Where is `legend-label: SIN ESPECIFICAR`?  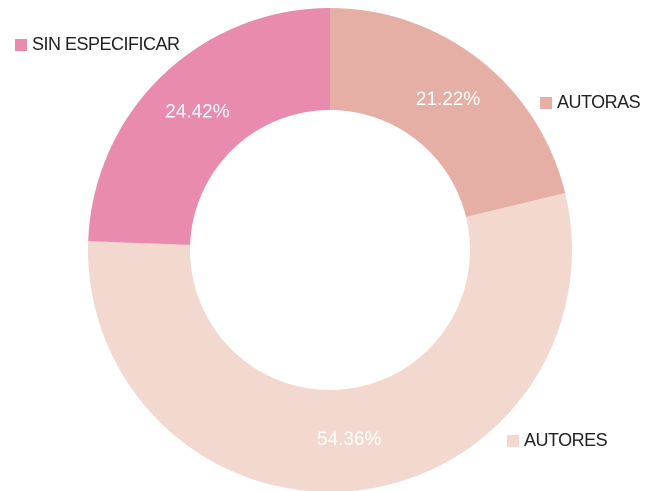
legend-label: SIN ESPECIFICAR is located at coordinates (106, 44).